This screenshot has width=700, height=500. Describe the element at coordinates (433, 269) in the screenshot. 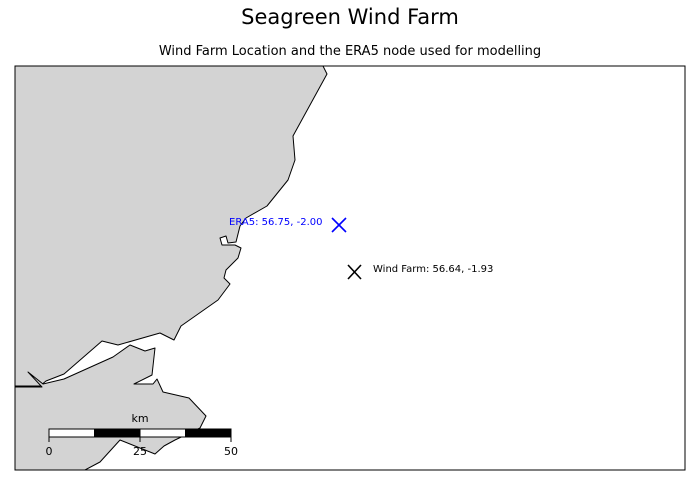

I see `wind-farm-label: Wind Farm: 56.64, -1.93` at that location.